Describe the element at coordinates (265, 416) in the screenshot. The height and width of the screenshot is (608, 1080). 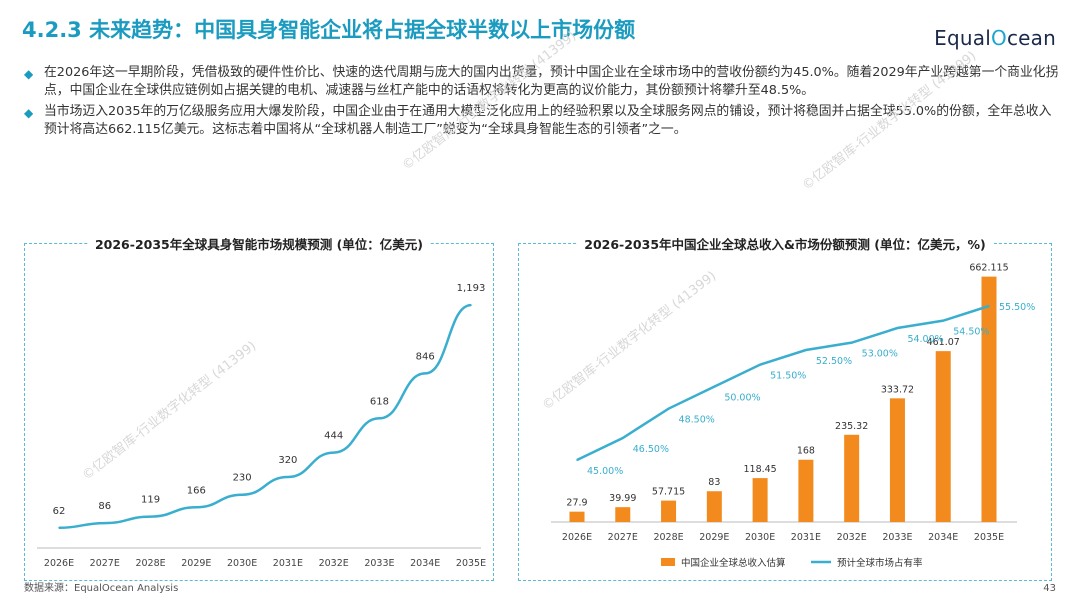
I see `market-size-line` at that location.